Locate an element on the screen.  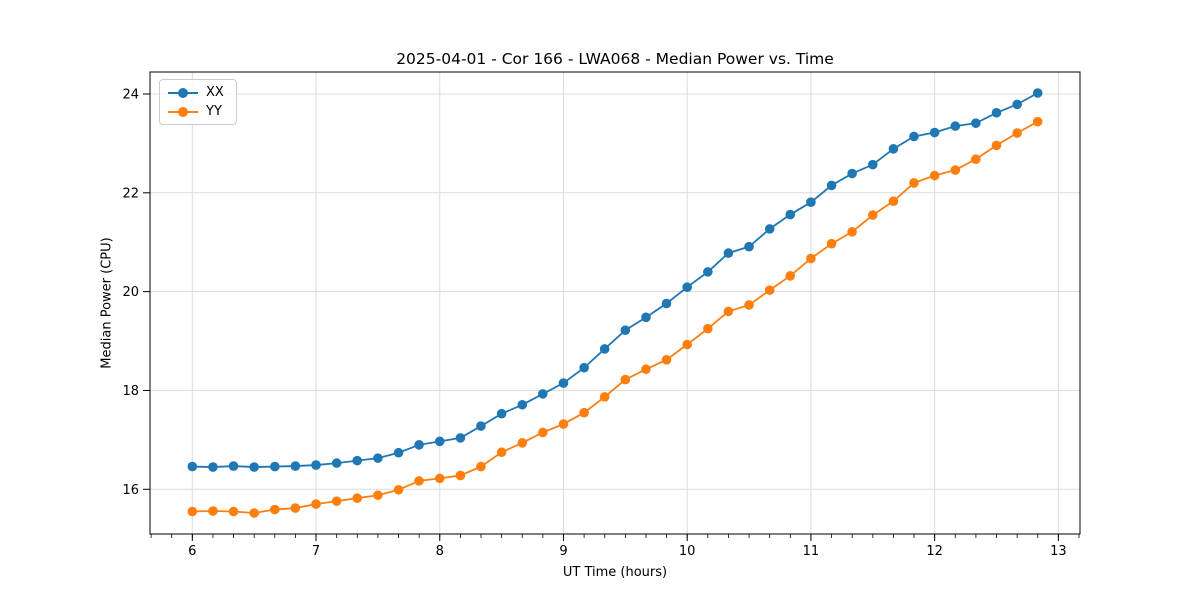
y-axis-label: Median Power (CPU) is located at coordinates (107, 303).